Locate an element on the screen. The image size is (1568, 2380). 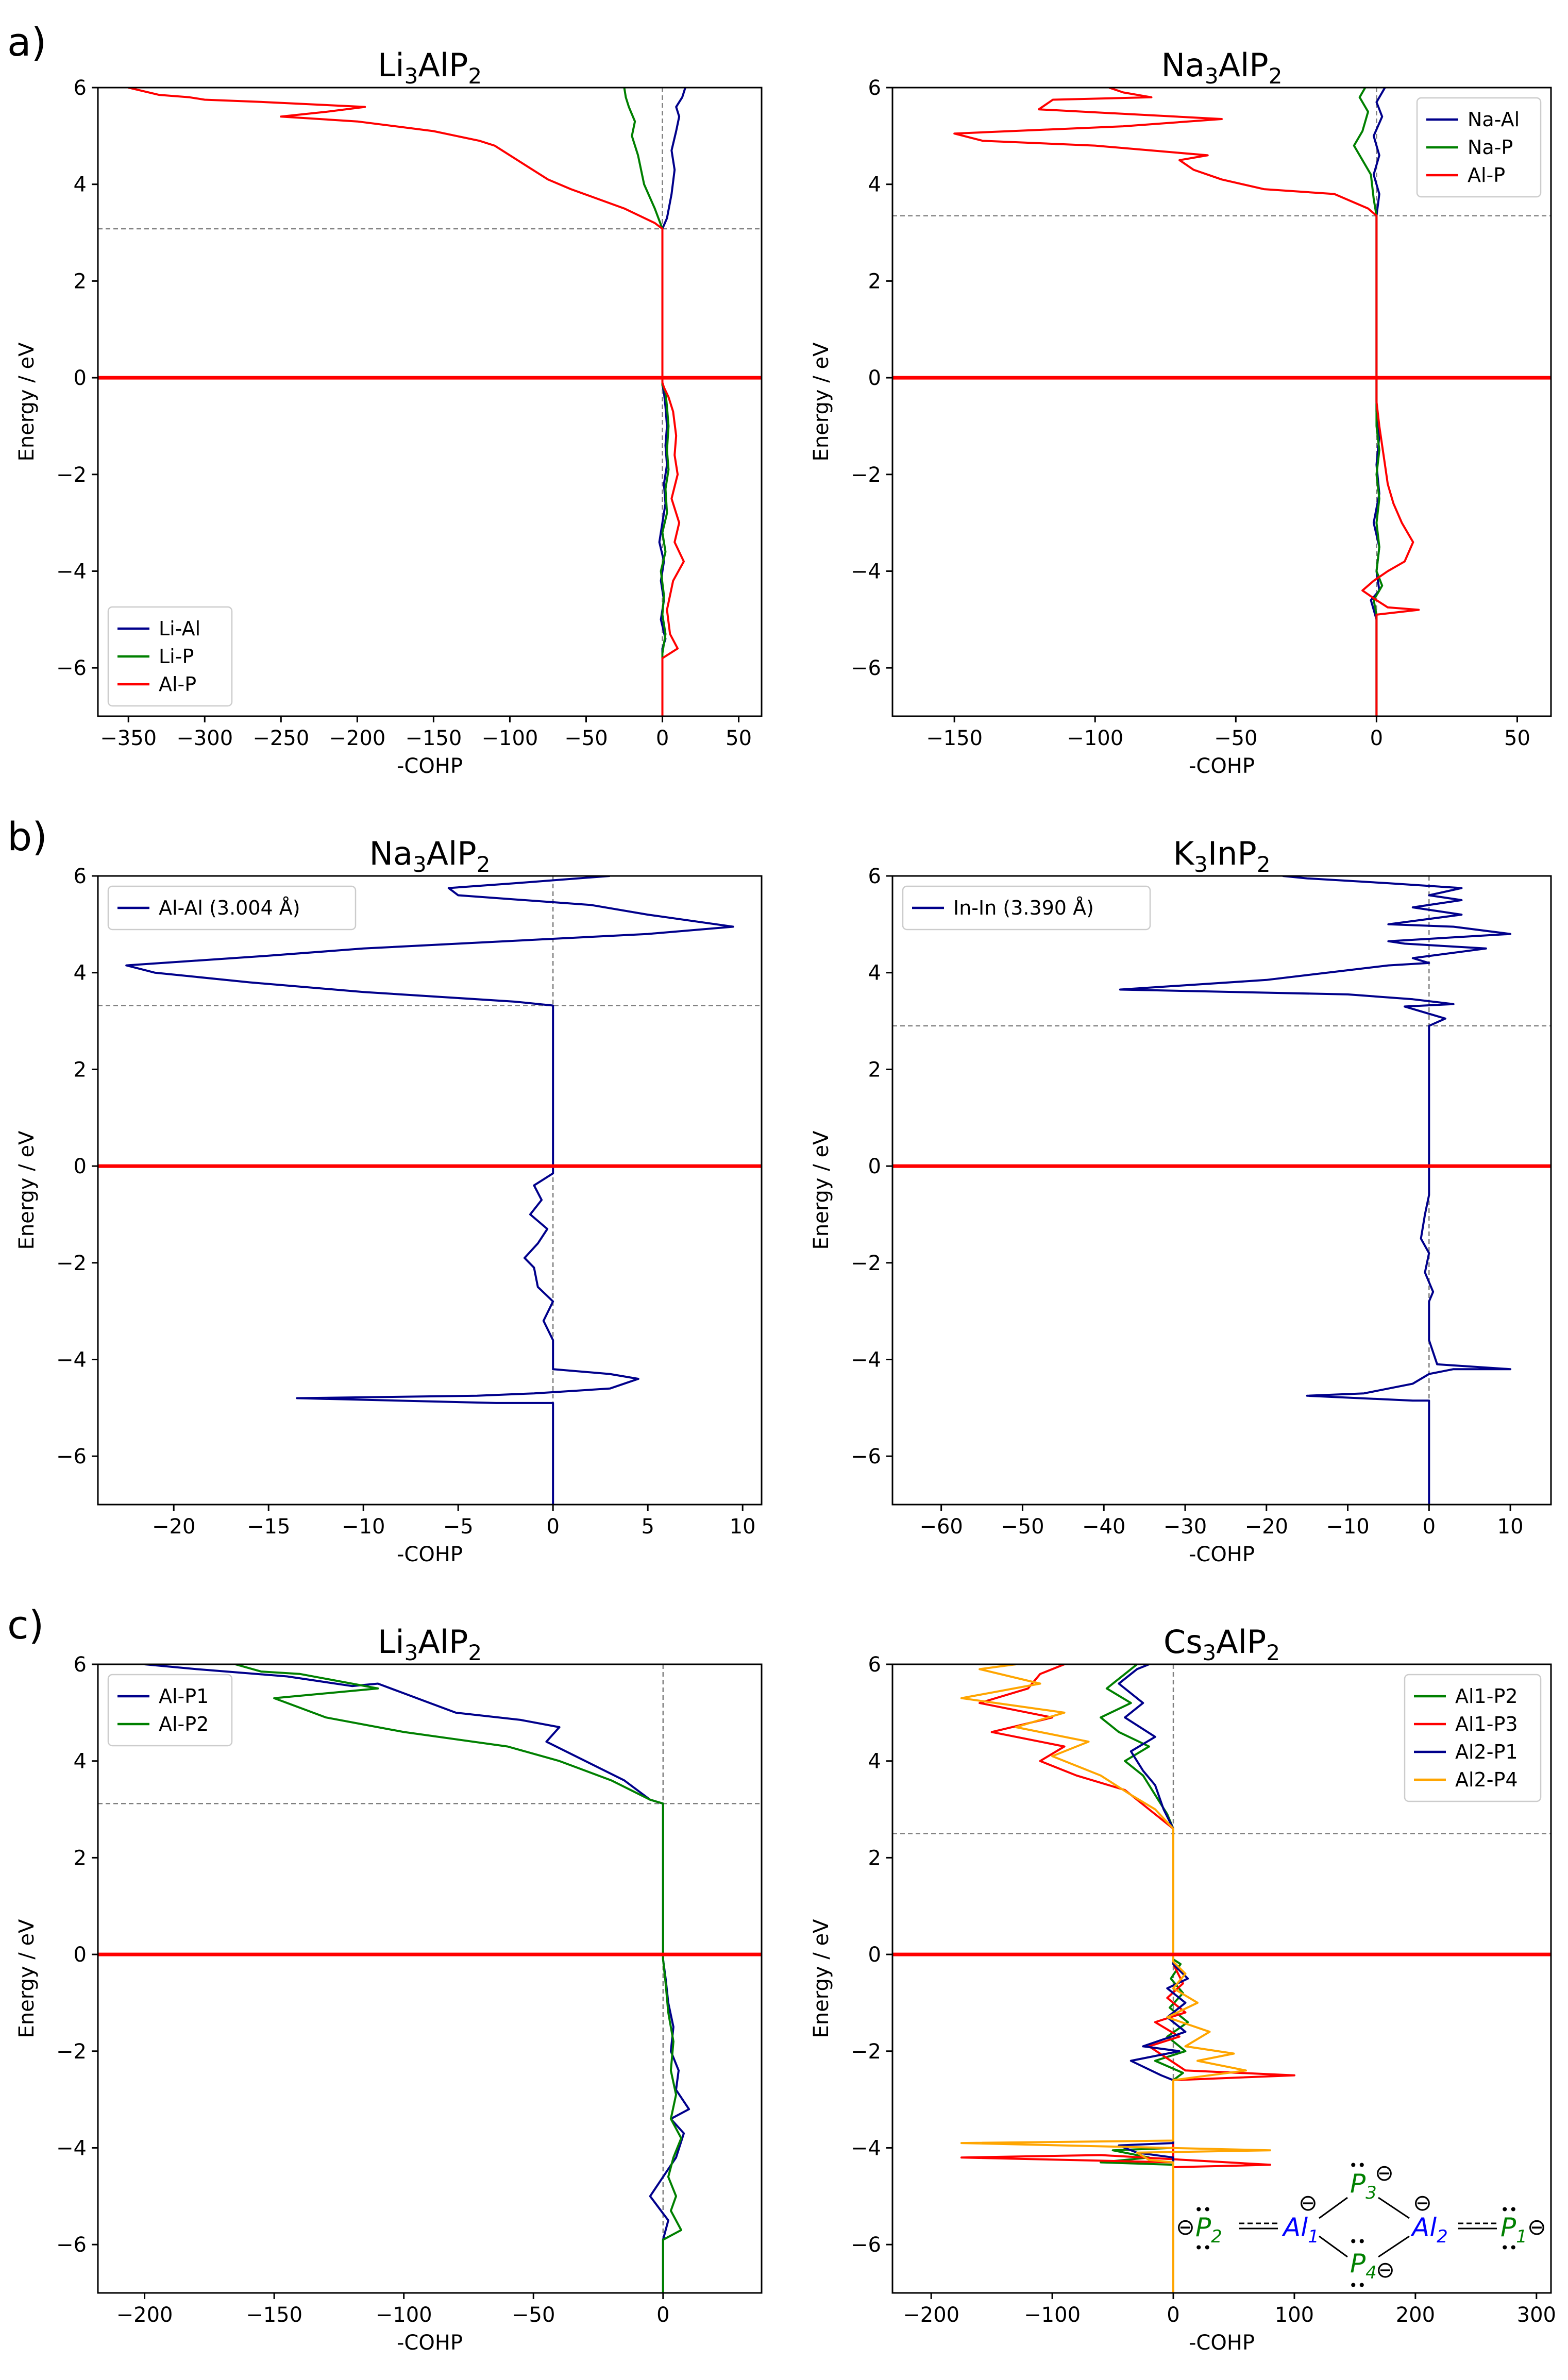
legend-entry: Al-P2 is located at coordinates (184, 1724).